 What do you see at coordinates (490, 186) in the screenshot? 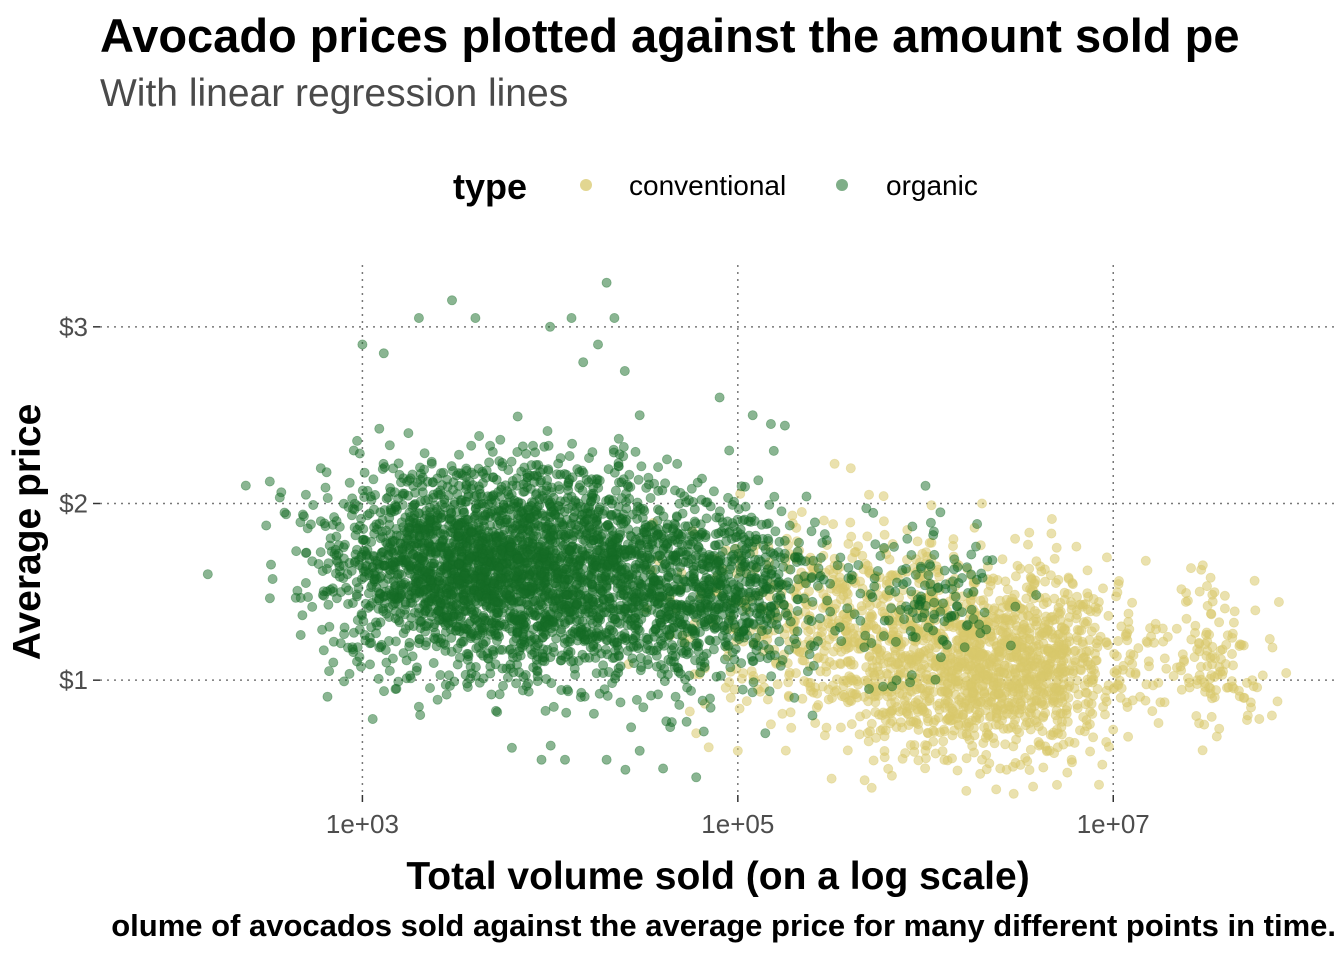
I see `legend-title: type` at bounding box center [490, 186].